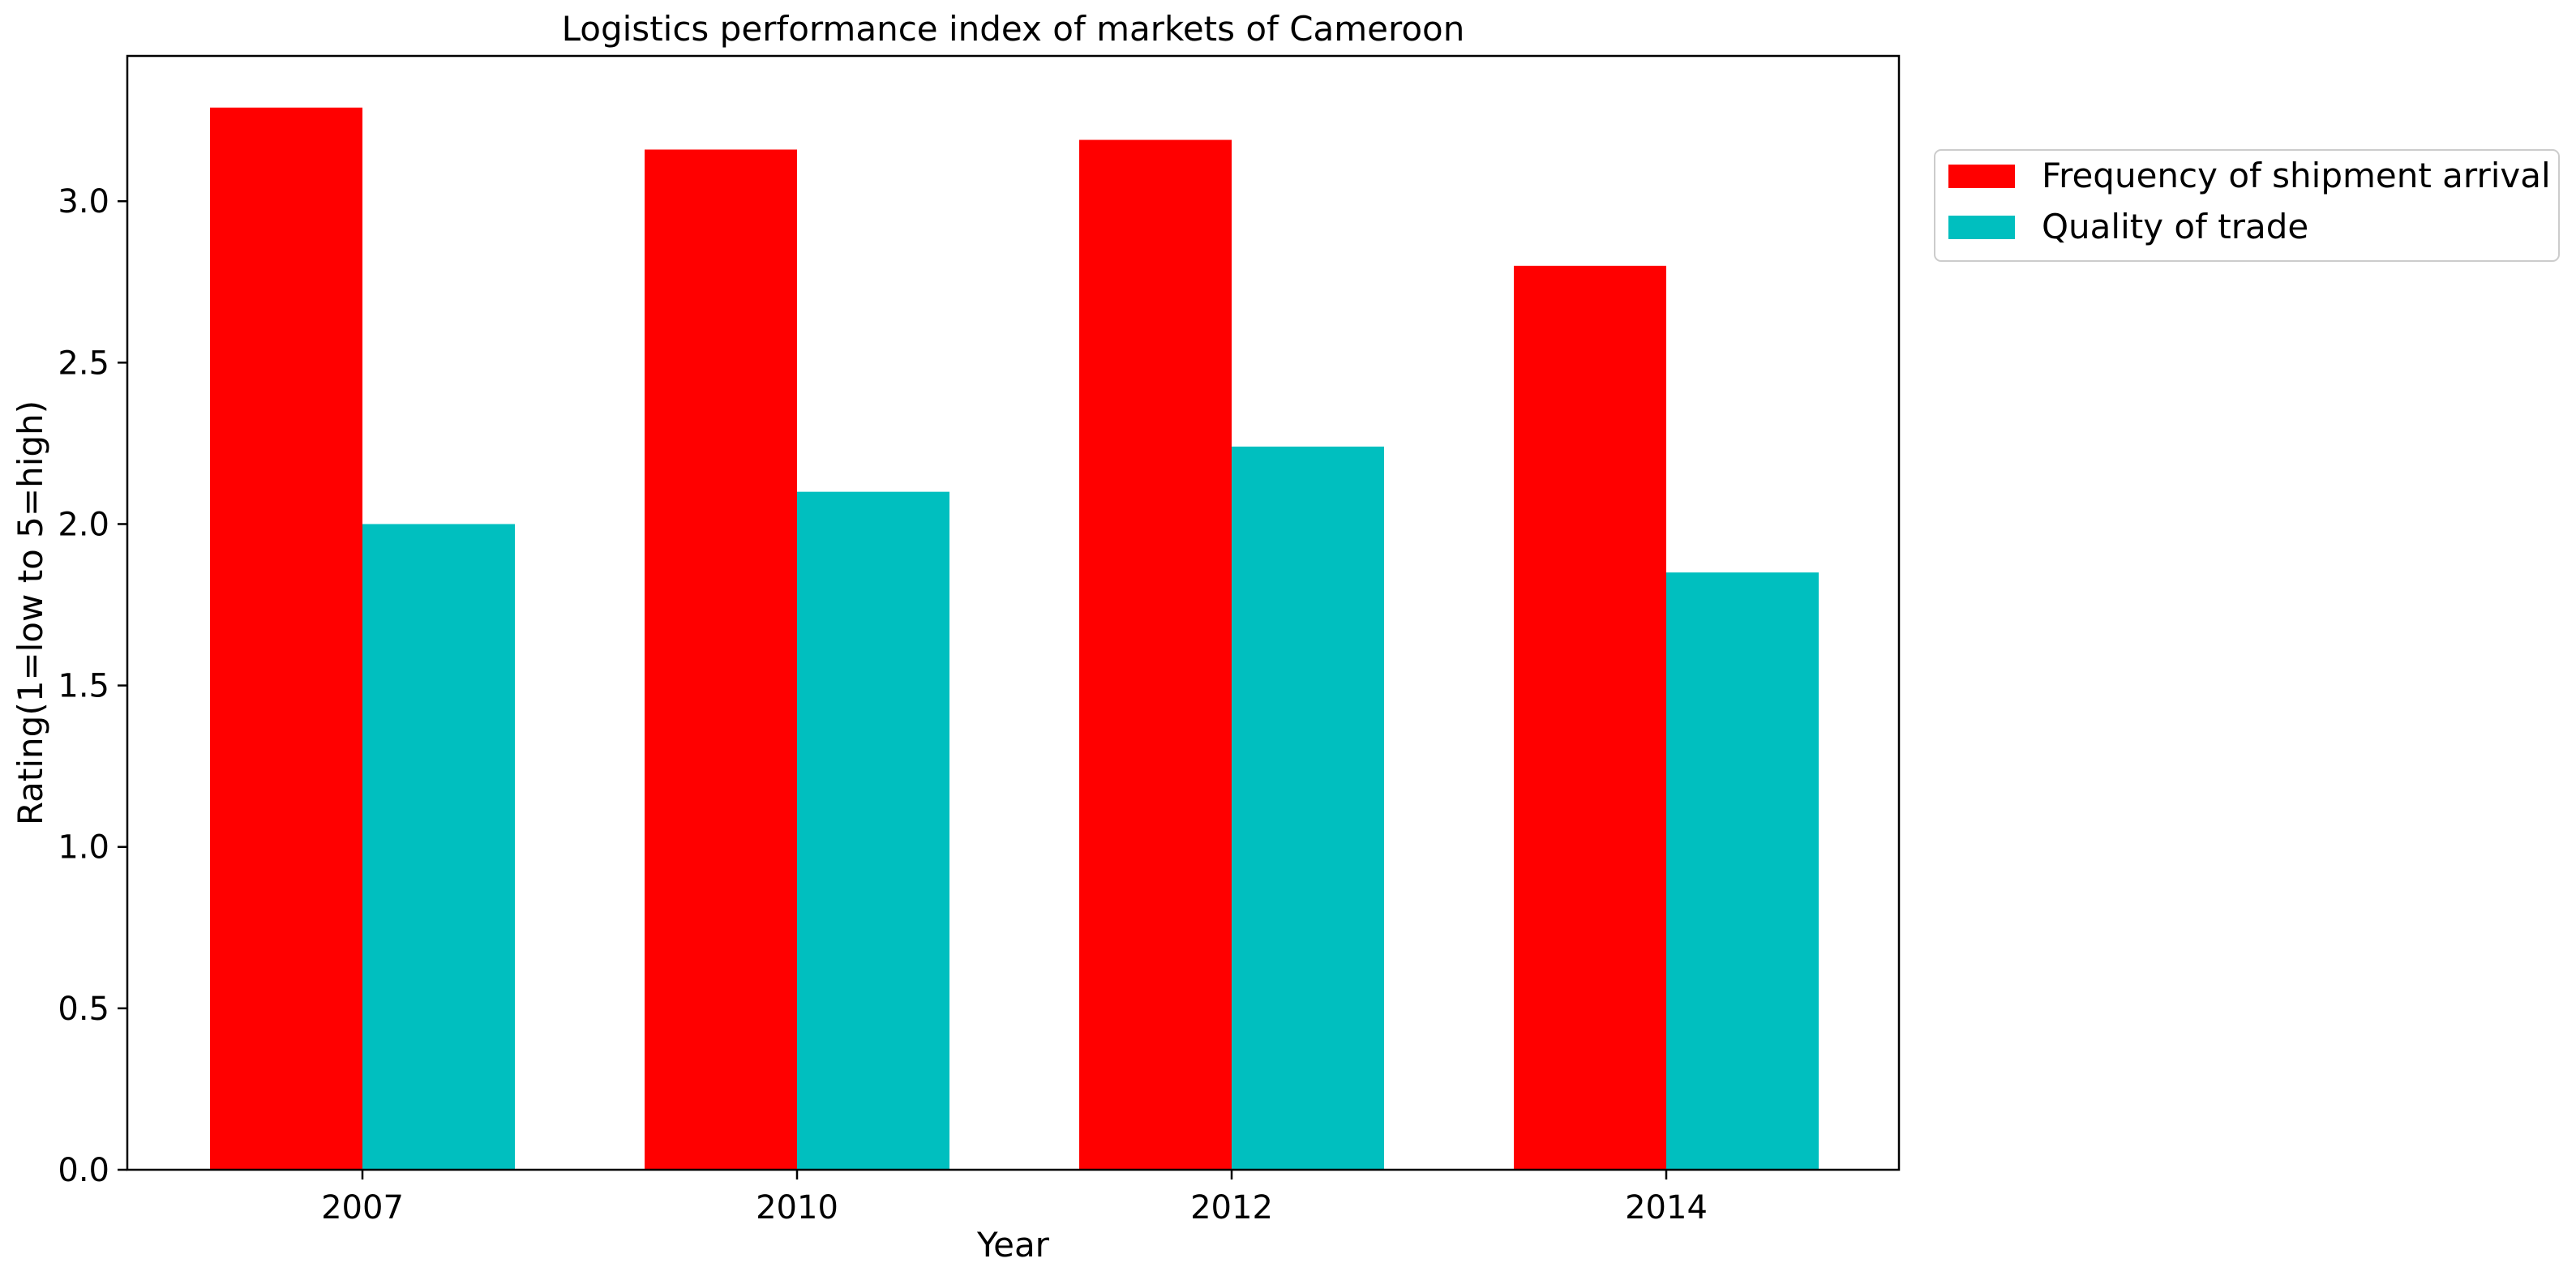 The width and height of the screenshot is (2576, 1280). What do you see at coordinates (438, 847) in the screenshot?
I see `bar-quality-2007` at bounding box center [438, 847].